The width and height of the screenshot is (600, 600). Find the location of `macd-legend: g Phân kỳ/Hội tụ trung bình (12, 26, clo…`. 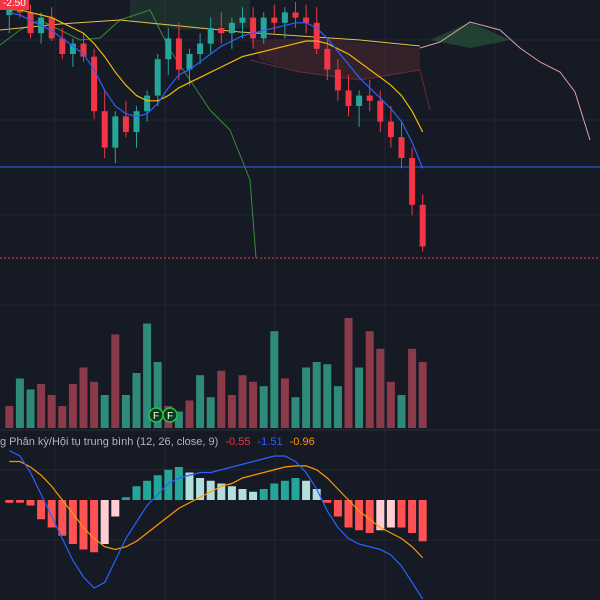

macd-legend: g Phân kỳ/Hội tụ trung bình (12, 26, clo… is located at coordinates (159, 442).